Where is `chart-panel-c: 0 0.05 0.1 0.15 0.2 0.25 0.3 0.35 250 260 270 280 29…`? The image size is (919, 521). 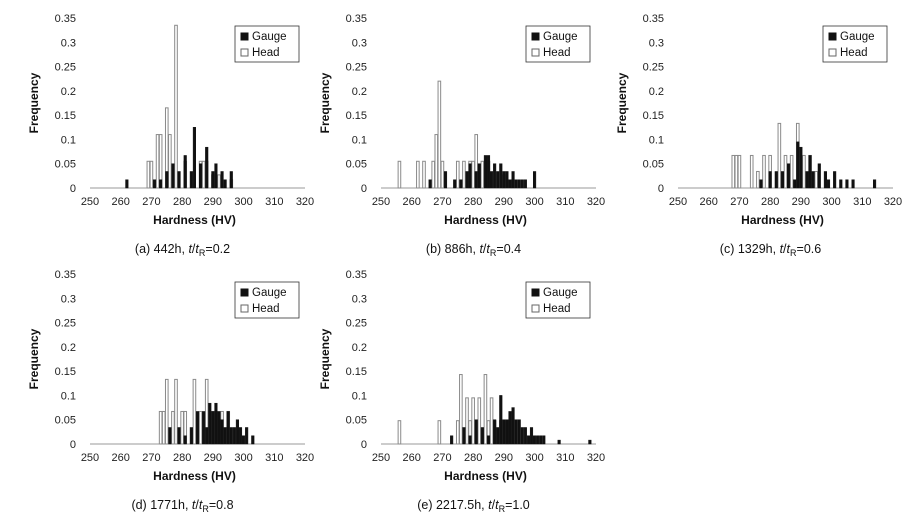 chart-panel-c: 0 0.05 0.1 0.15 0.2 0.25 0.3 0.35 250 260 270 280 29… is located at coordinates (758, 135).